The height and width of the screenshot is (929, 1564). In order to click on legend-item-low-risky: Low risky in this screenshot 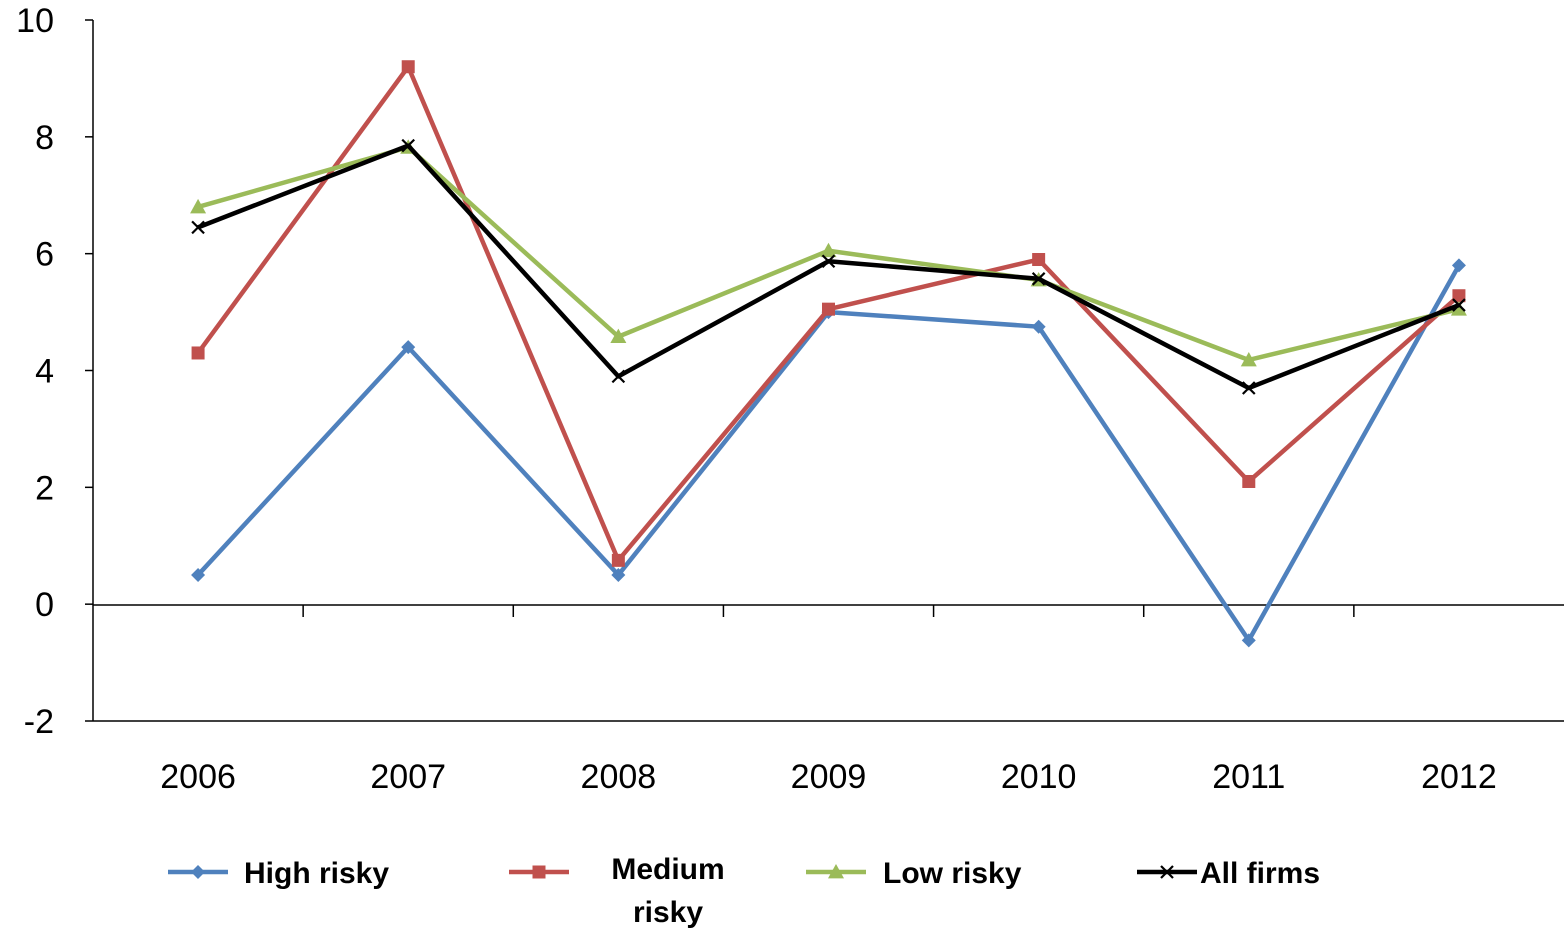, I will do `click(914, 873)`.